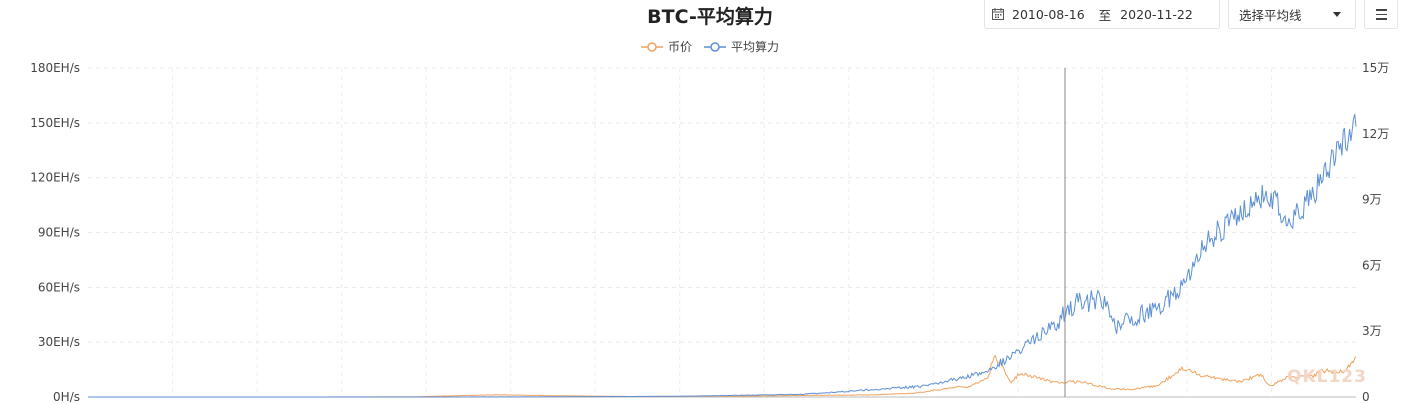  What do you see at coordinates (1375, 134) in the screenshot?
I see `y-right-tick-label: 12万` at bounding box center [1375, 134].